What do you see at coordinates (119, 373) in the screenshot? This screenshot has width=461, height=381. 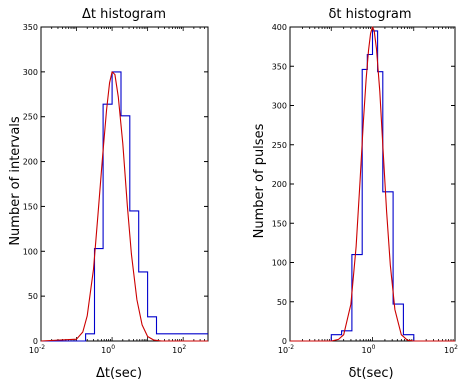 I see `x-axis-label: Δt(sec)` at bounding box center [119, 373].